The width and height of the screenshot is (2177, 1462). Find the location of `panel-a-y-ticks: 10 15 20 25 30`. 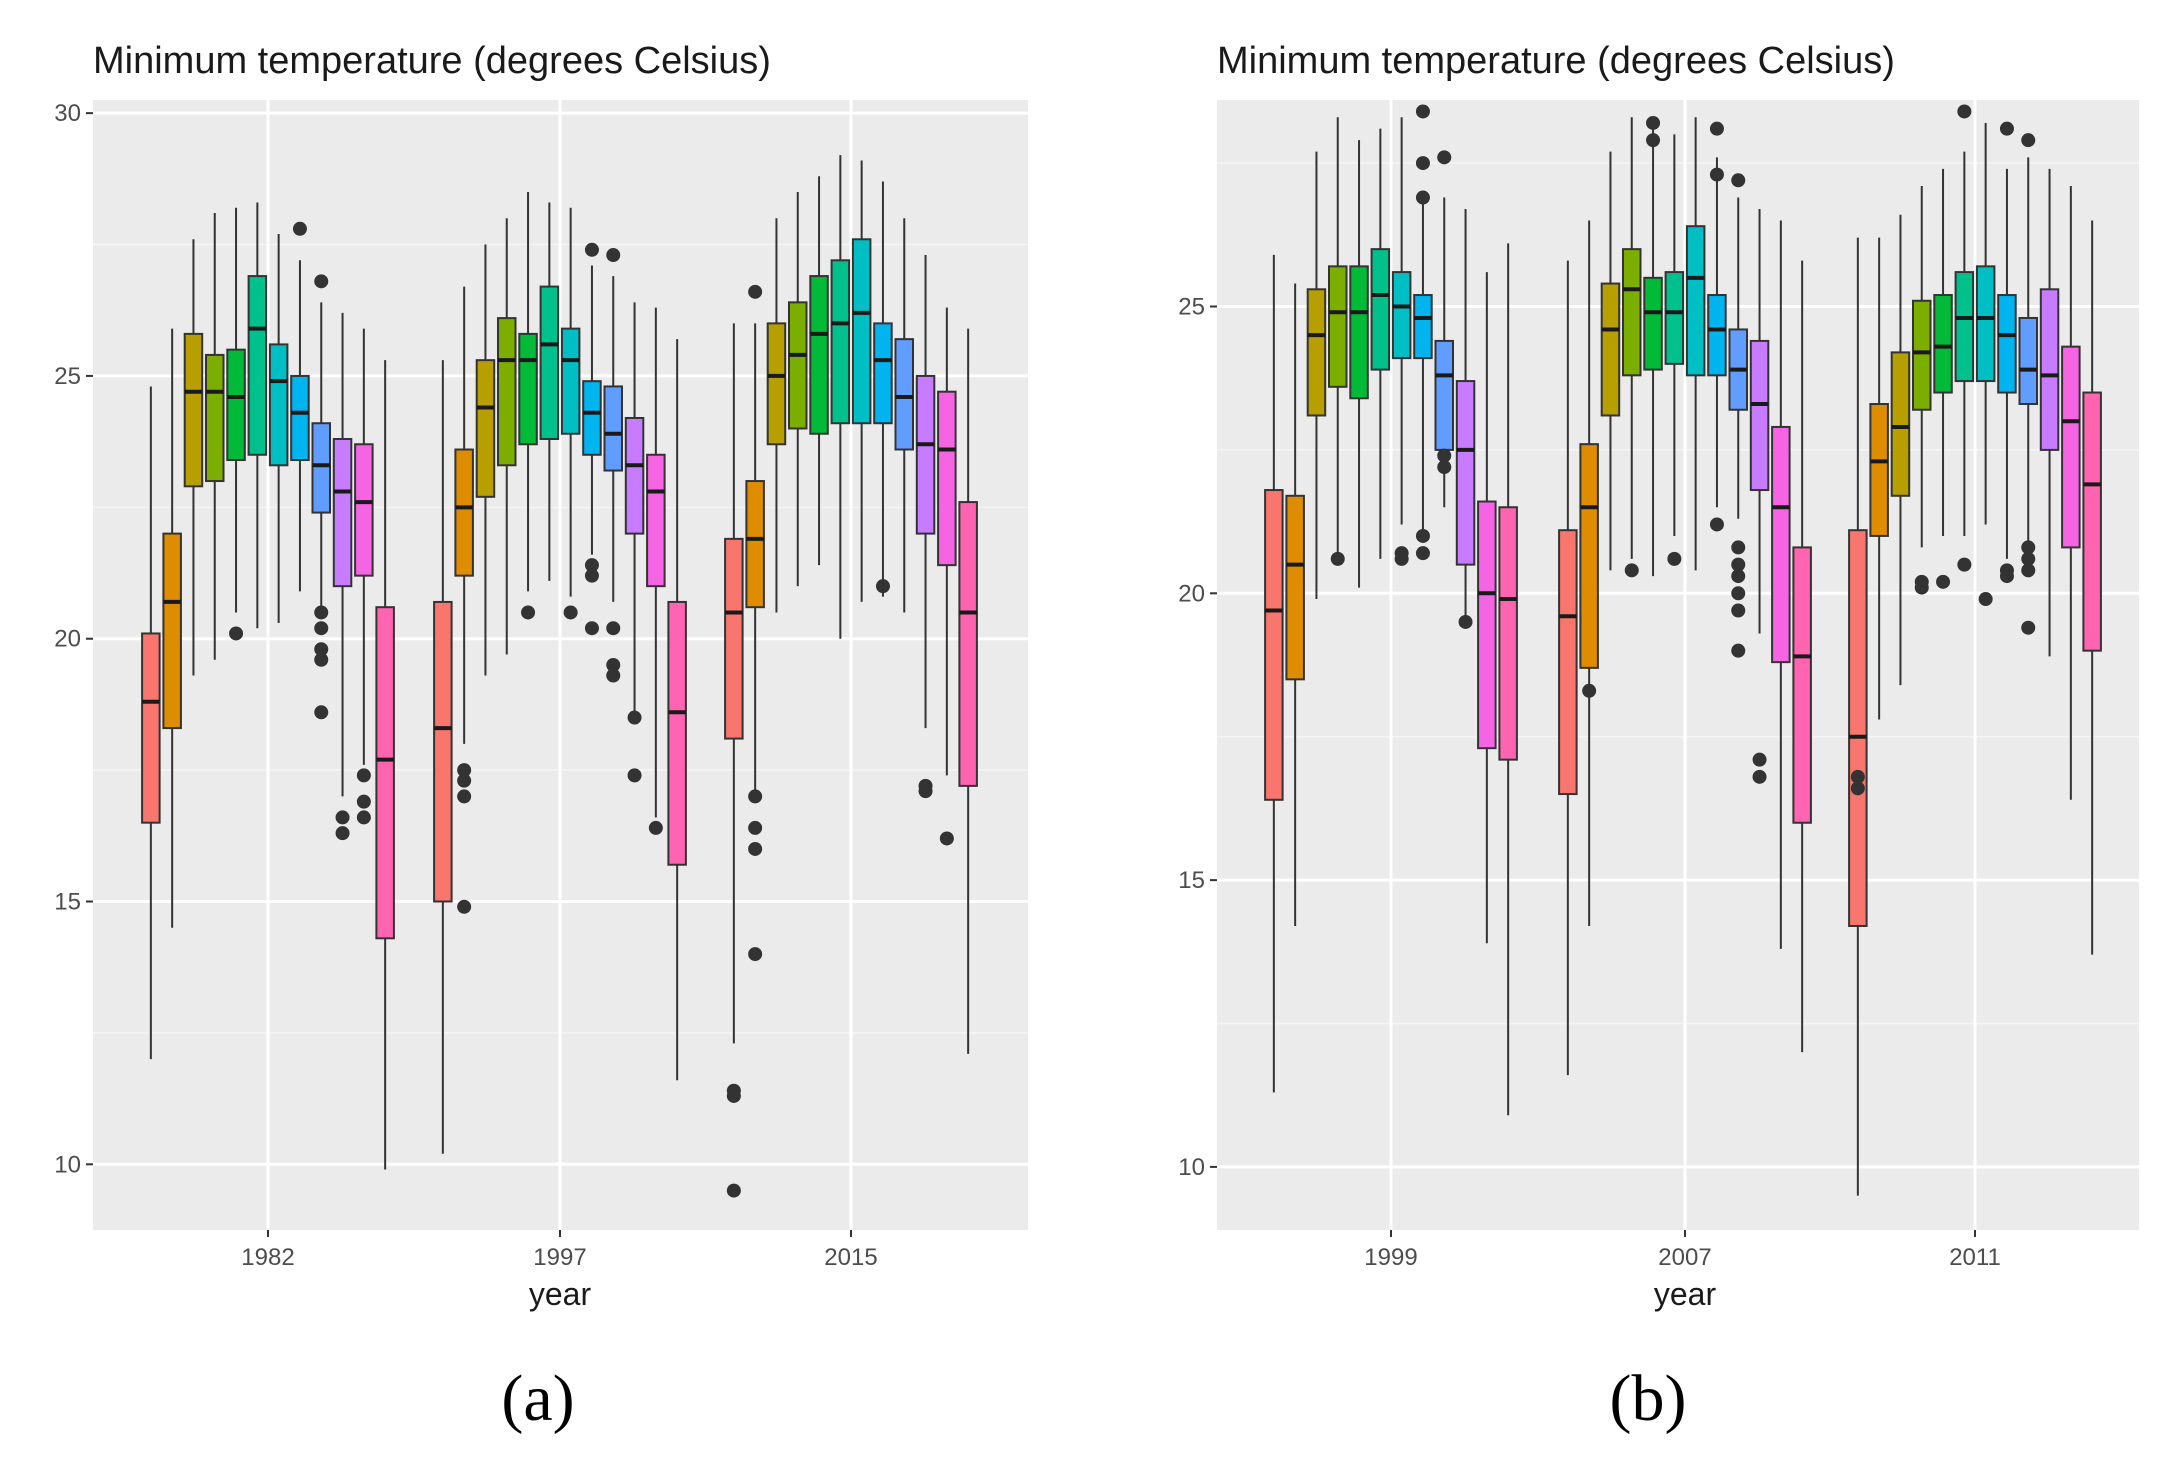

panel-a-y-ticks: 10 15 20 25 30 is located at coordinates (73, 639).